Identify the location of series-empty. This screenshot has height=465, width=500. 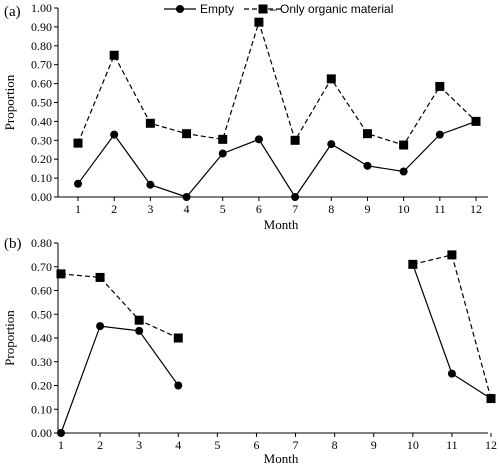
(277, 159).